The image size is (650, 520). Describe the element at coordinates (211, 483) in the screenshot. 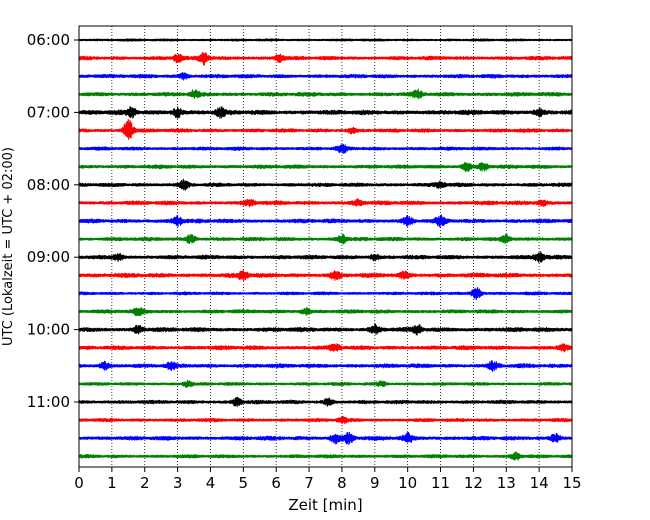

I see `x-tick-label: 4` at that location.